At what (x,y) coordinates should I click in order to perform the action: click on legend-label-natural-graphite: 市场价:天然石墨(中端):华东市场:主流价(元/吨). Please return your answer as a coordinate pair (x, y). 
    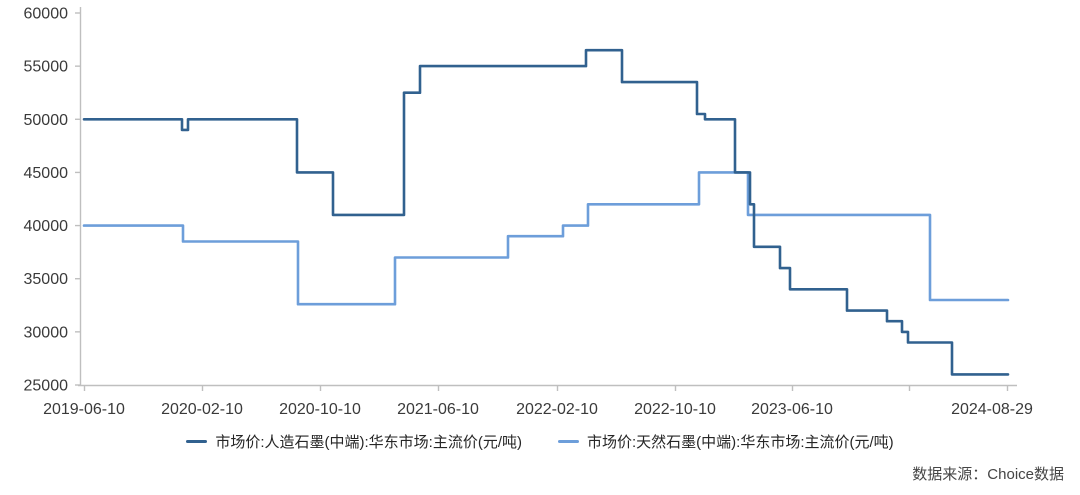
    Looking at the image, I should click on (740, 442).